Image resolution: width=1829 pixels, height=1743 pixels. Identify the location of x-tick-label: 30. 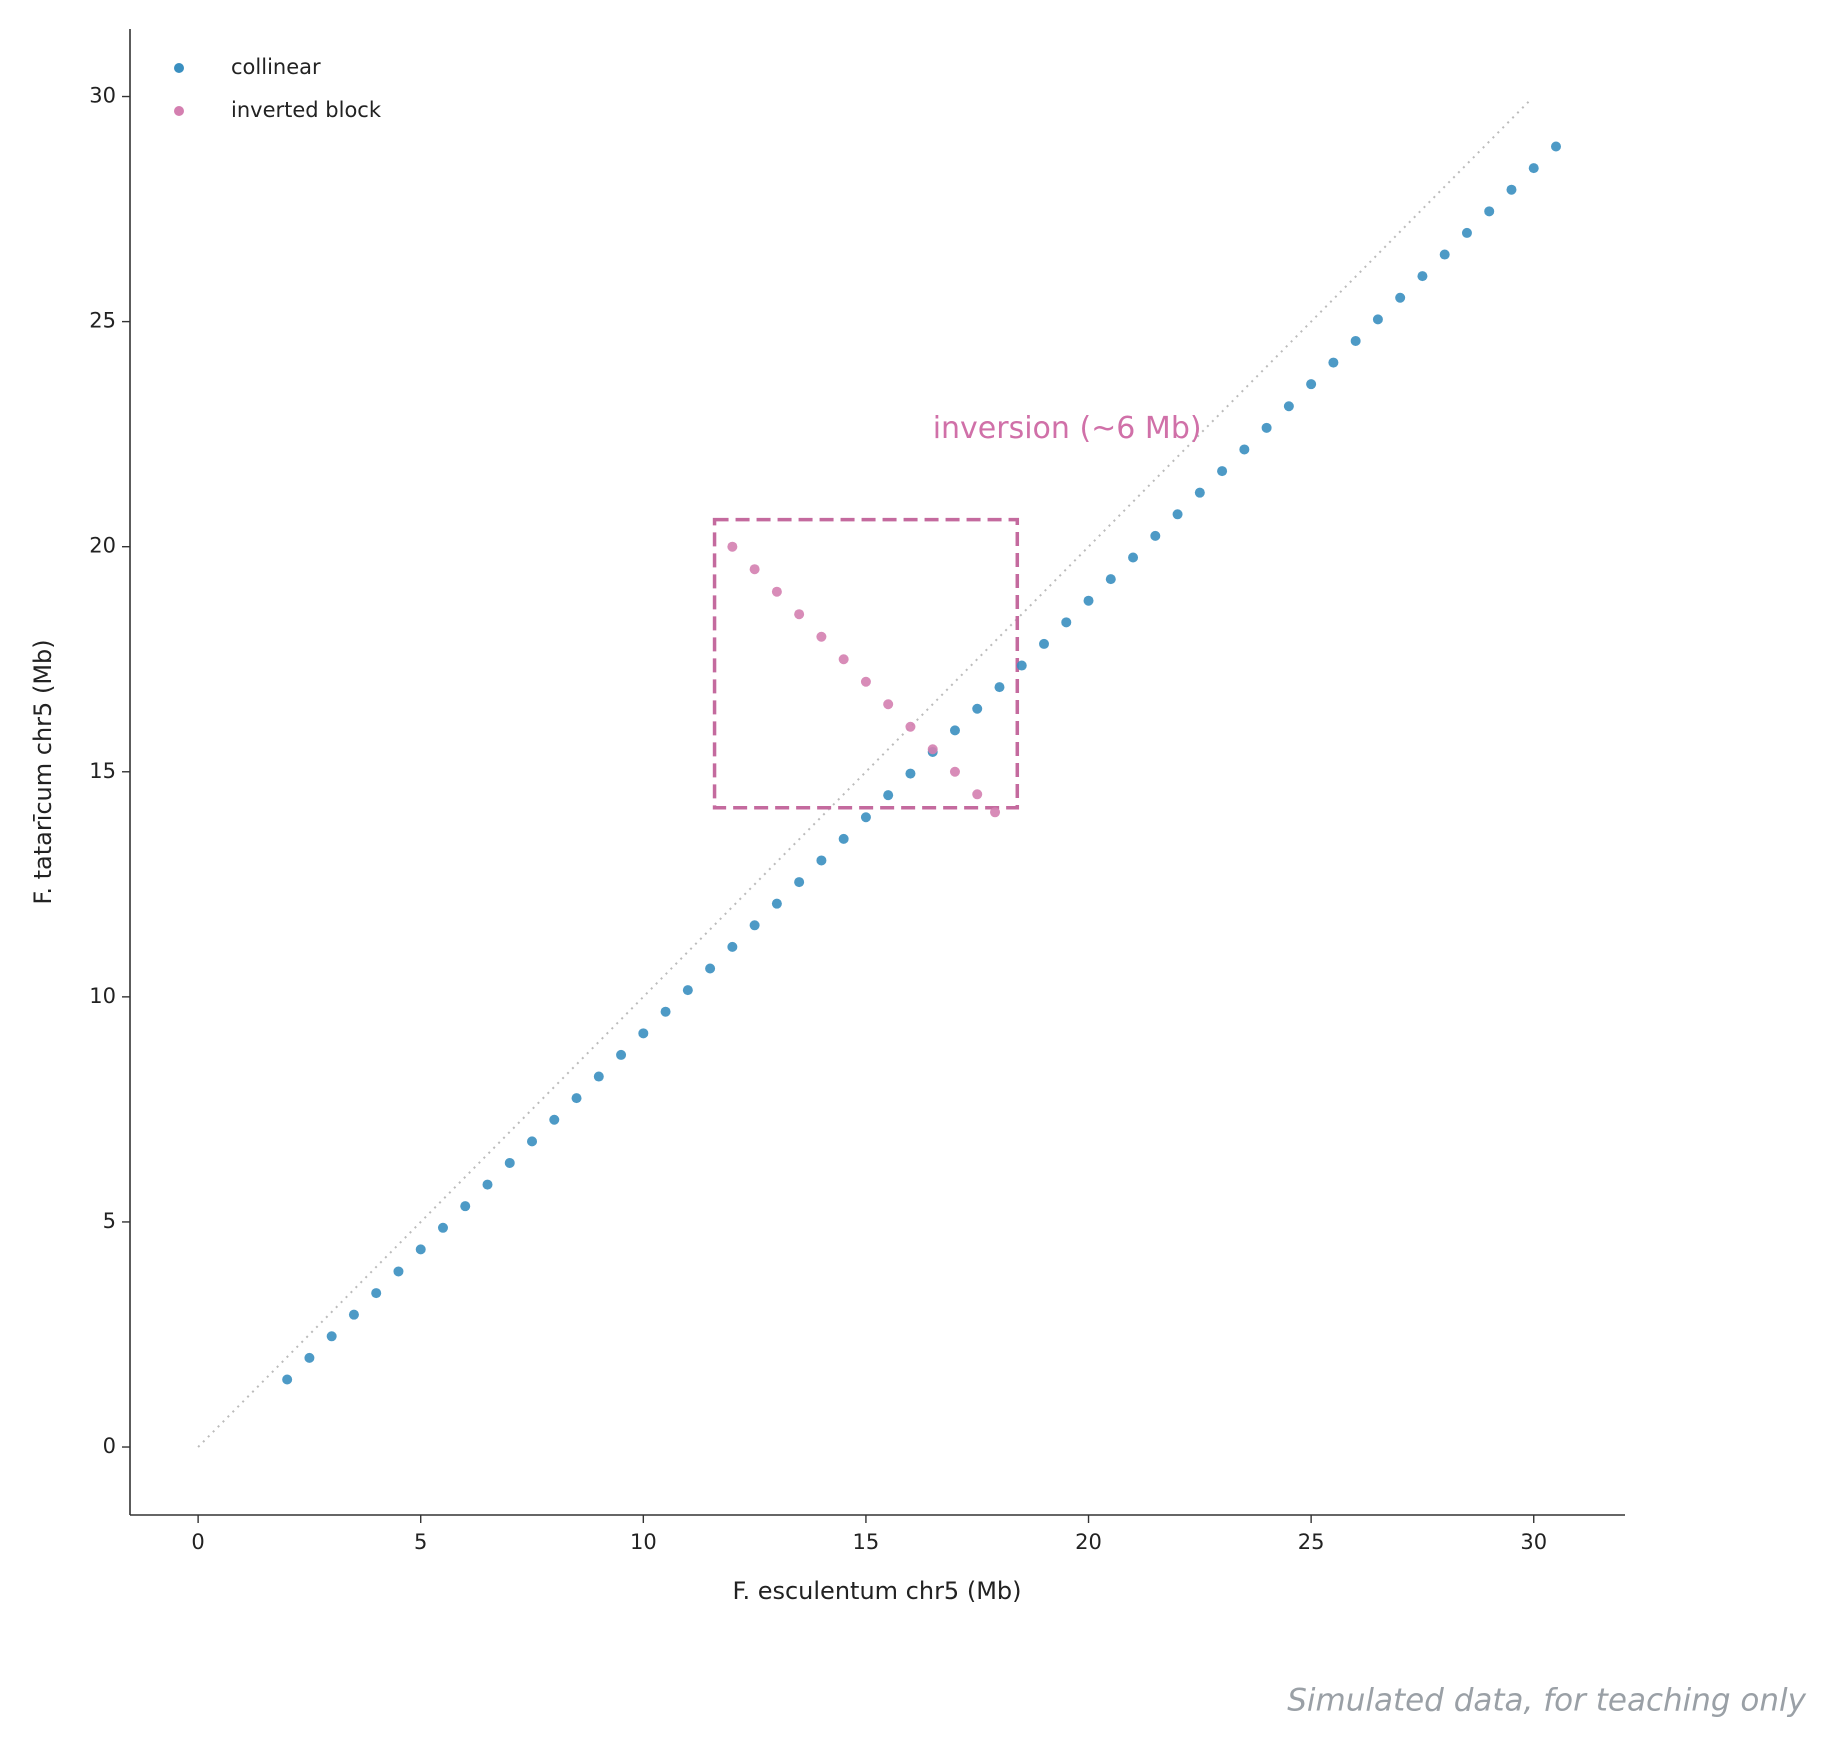
(1533, 1542).